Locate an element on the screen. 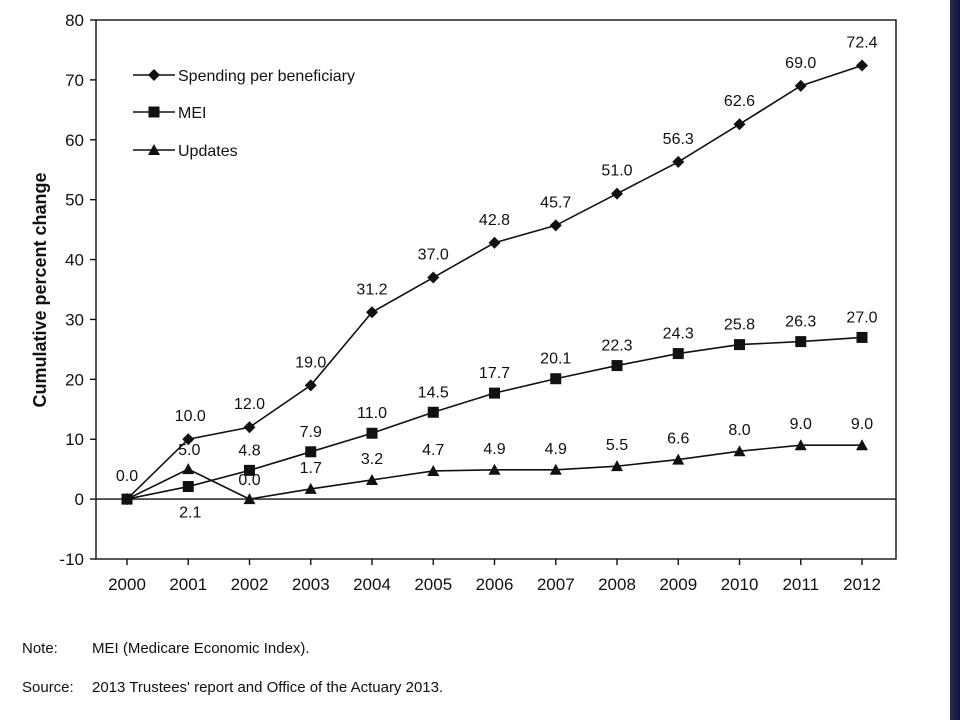  legend-marker-updates is located at coordinates (154, 149).